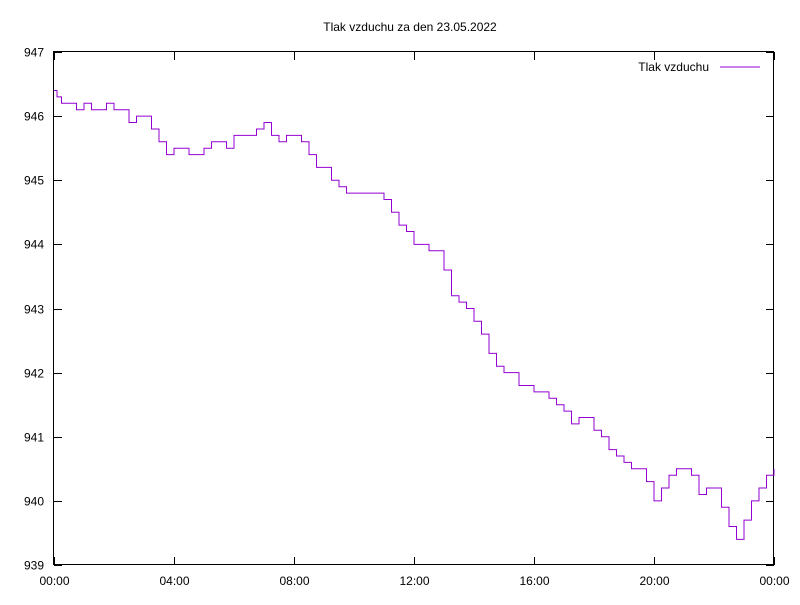 This screenshot has width=800, height=605. Describe the element at coordinates (654, 581) in the screenshot. I see `x-tick-label: 20:00` at that location.